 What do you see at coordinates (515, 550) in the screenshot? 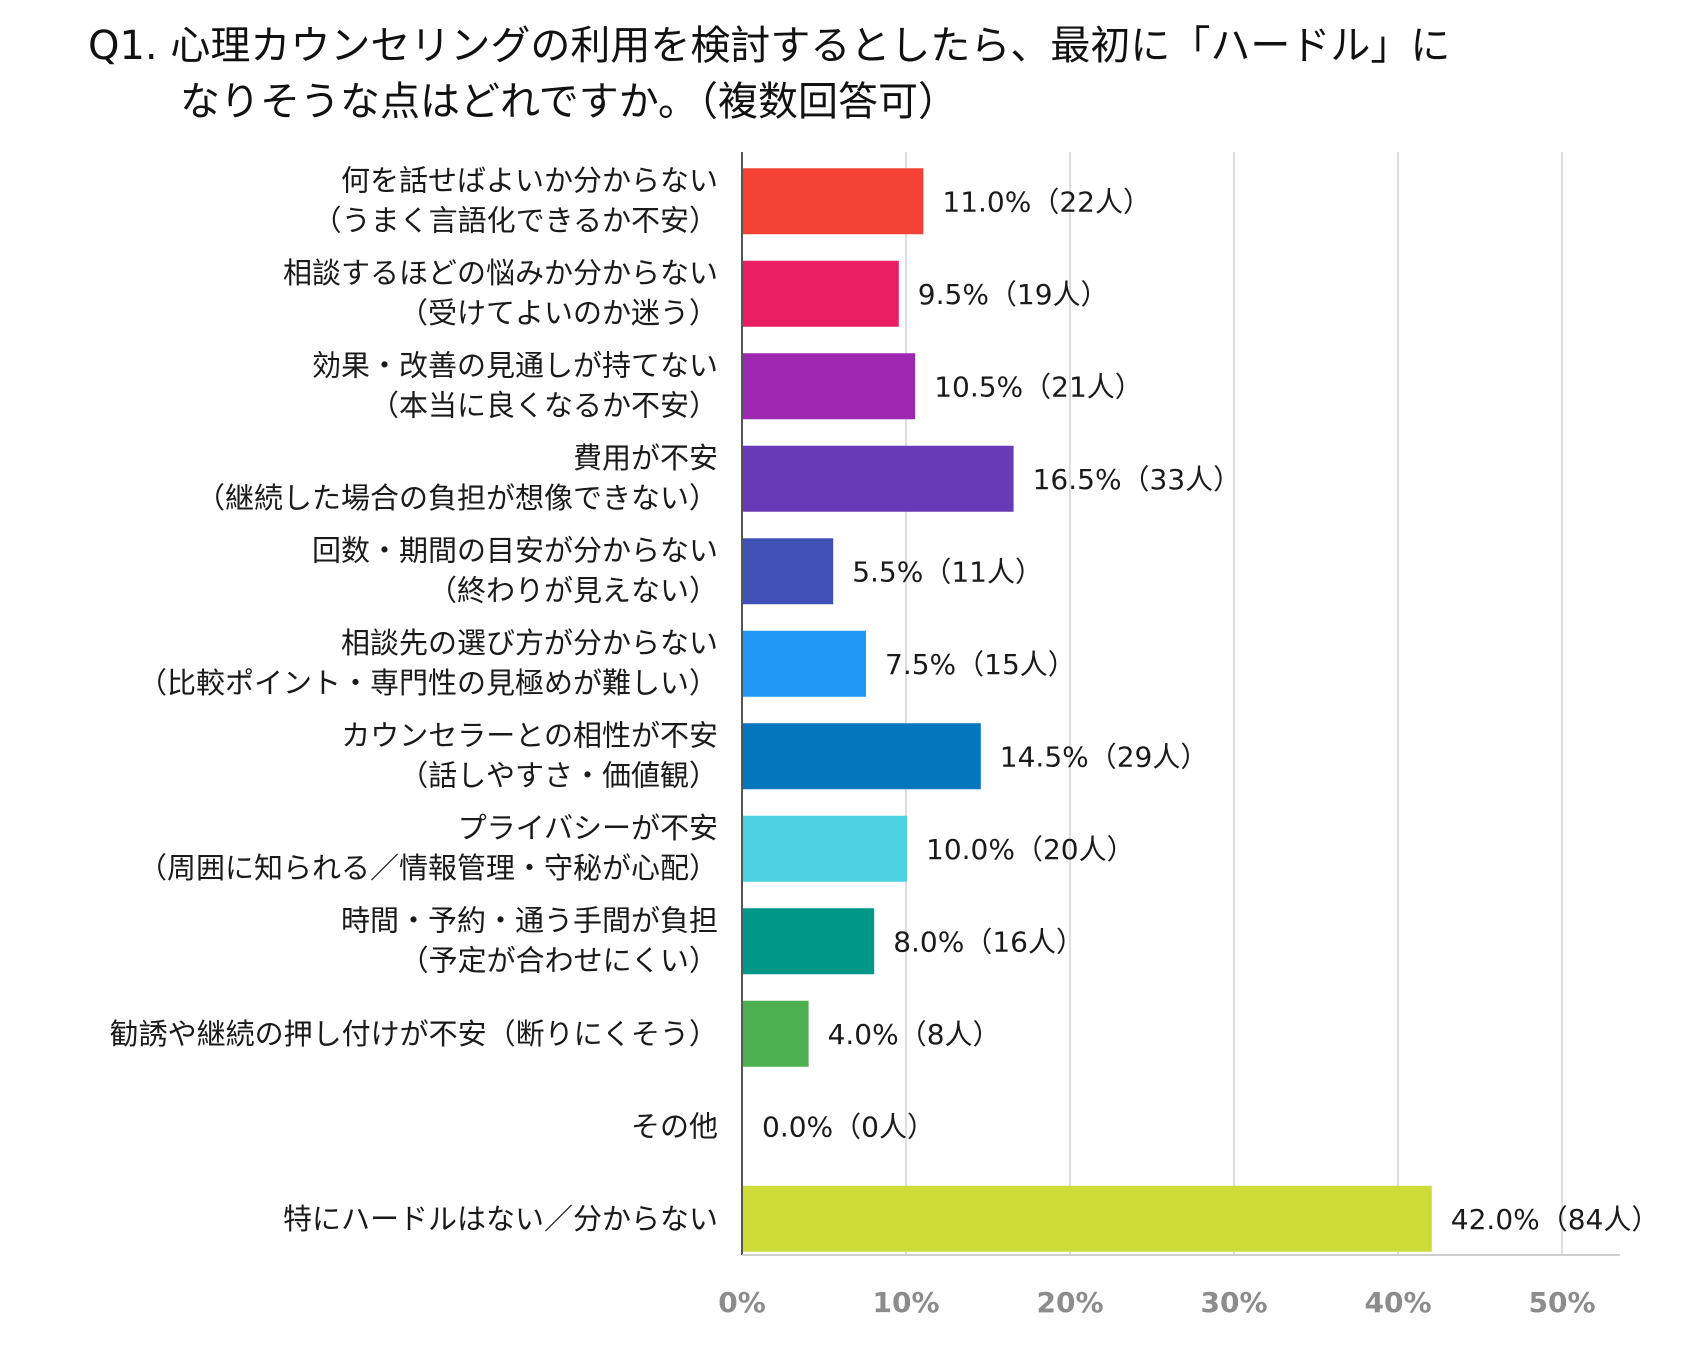
I see `category-label: 回数・期間の目安が分からない` at bounding box center [515, 550].